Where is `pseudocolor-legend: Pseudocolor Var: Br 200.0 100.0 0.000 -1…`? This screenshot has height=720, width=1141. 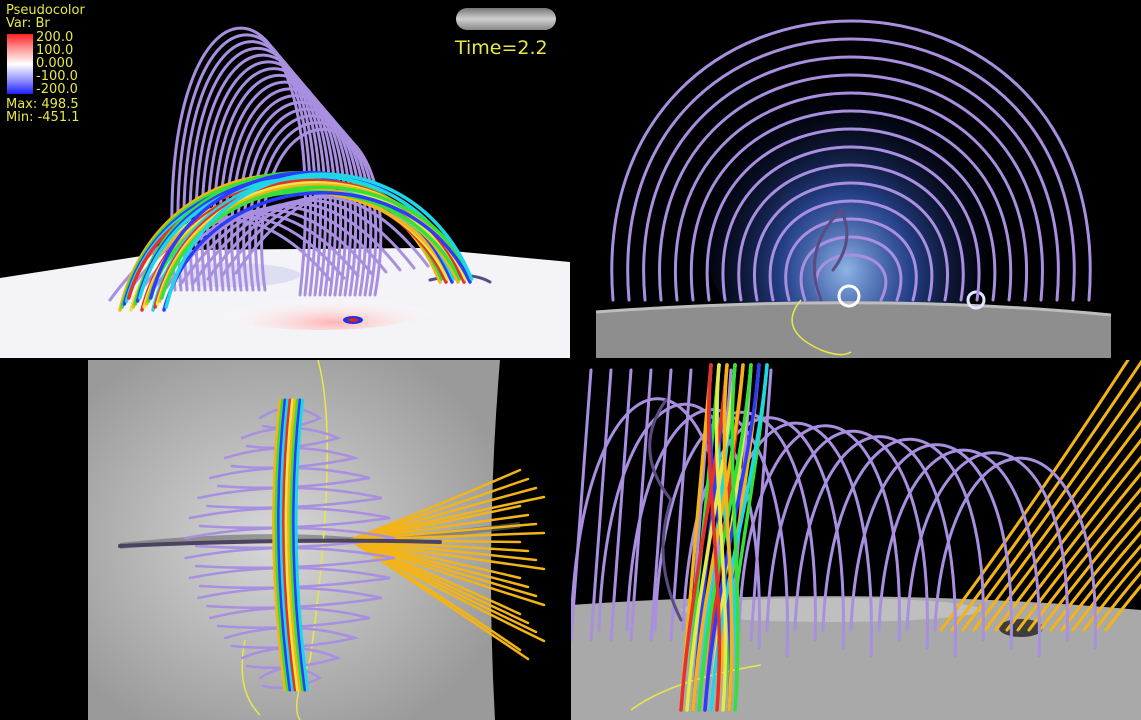 pseudocolor-legend: Pseudocolor Var: Br 200.0 100.0 0.000 -1… is located at coordinates (45, 64).